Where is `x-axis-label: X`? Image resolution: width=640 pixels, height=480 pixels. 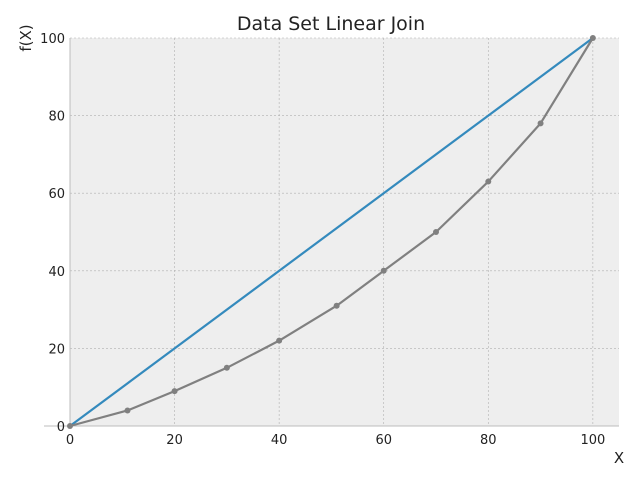
x-axis-label: X is located at coordinates (619, 458).